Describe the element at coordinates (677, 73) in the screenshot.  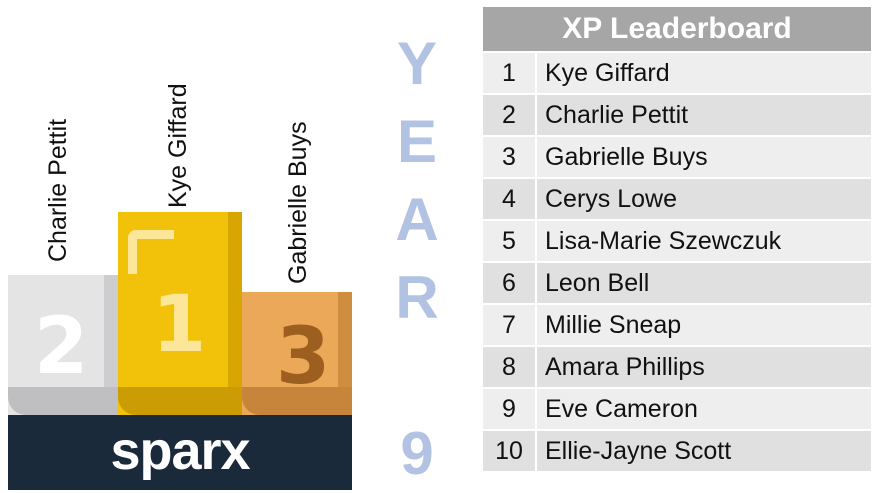
I see `leaderboard-row: 1 Kye Giffard` at that location.